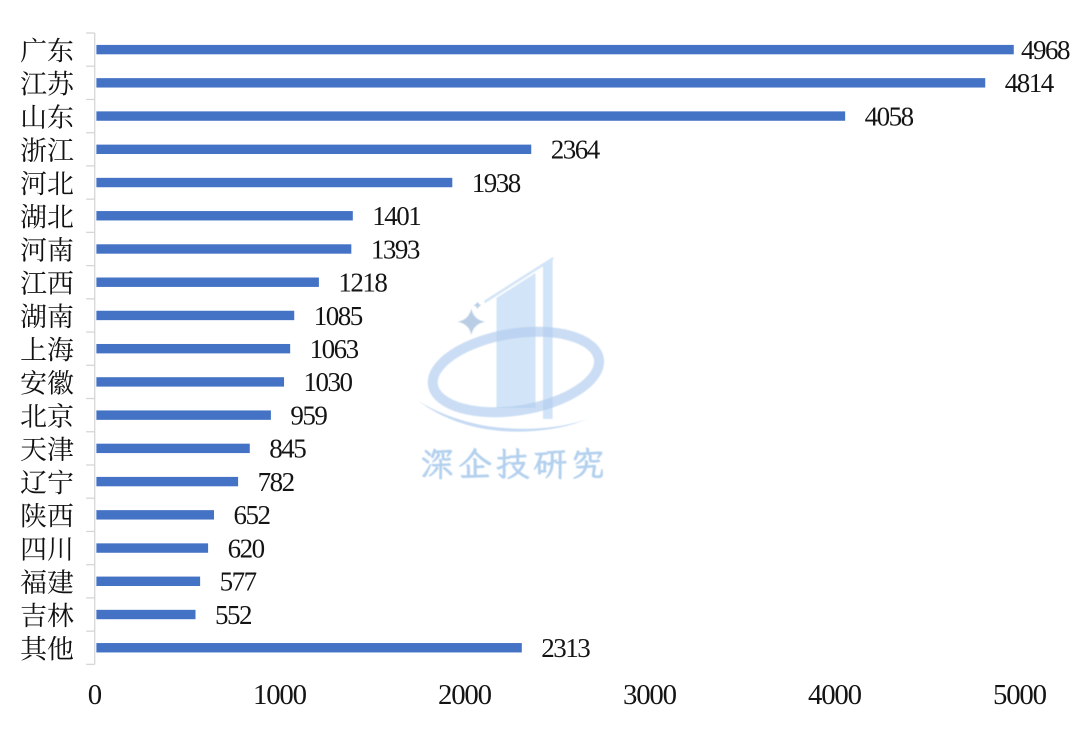 The image size is (1080, 732). What do you see at coordinates (835, 695) in the screenshot?
I see `svg-text: 4000` at bounding box center [835, 695].